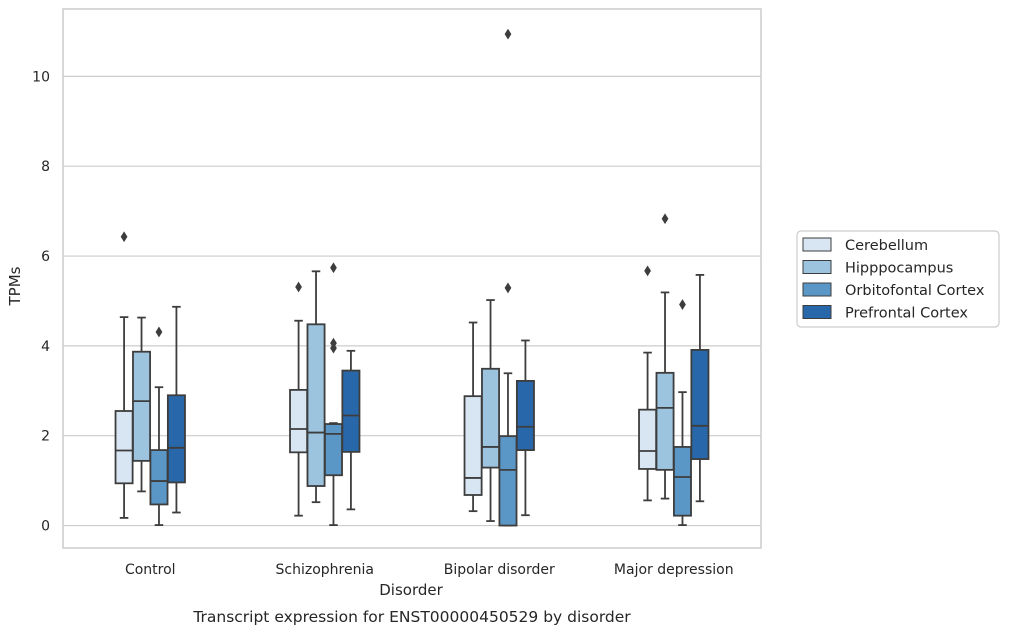 The width and height of the screenshot is (1009, 634). Describe the element at coordinates (45, 527) in the screenshot. I see `y-tick-label: 0` at that location.